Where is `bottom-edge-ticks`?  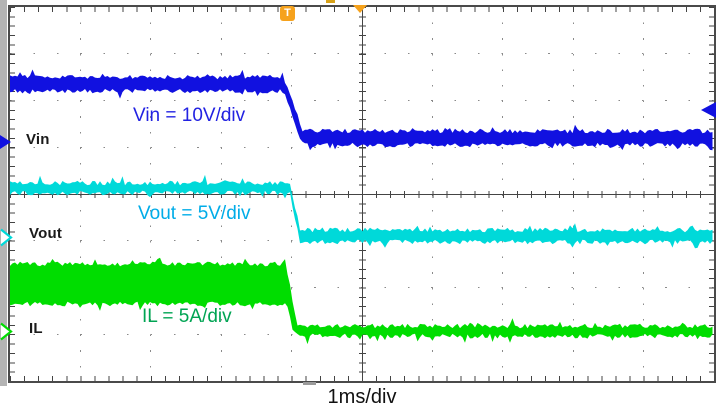 bottom-edge-ticks is located at coordinates (362, 378).